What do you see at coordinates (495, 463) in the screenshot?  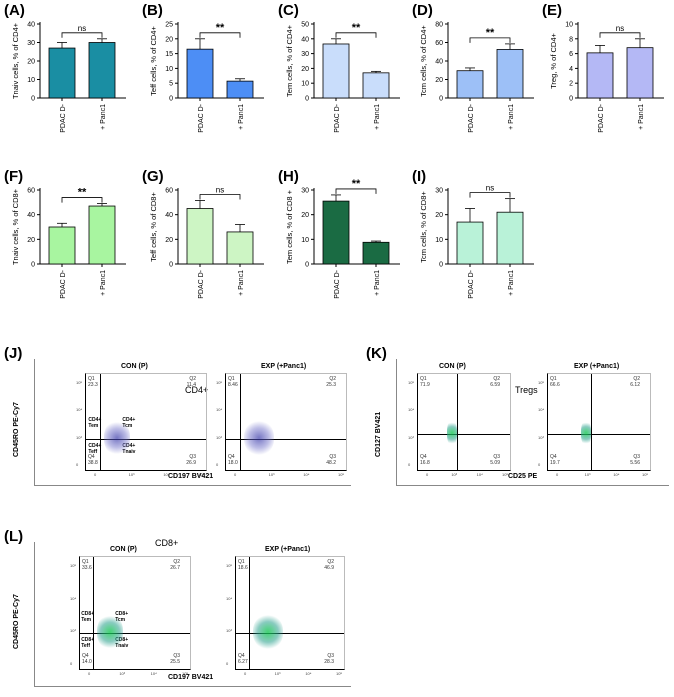 I see `quadrant-value: 5.09` at bounding box center [495, 463].